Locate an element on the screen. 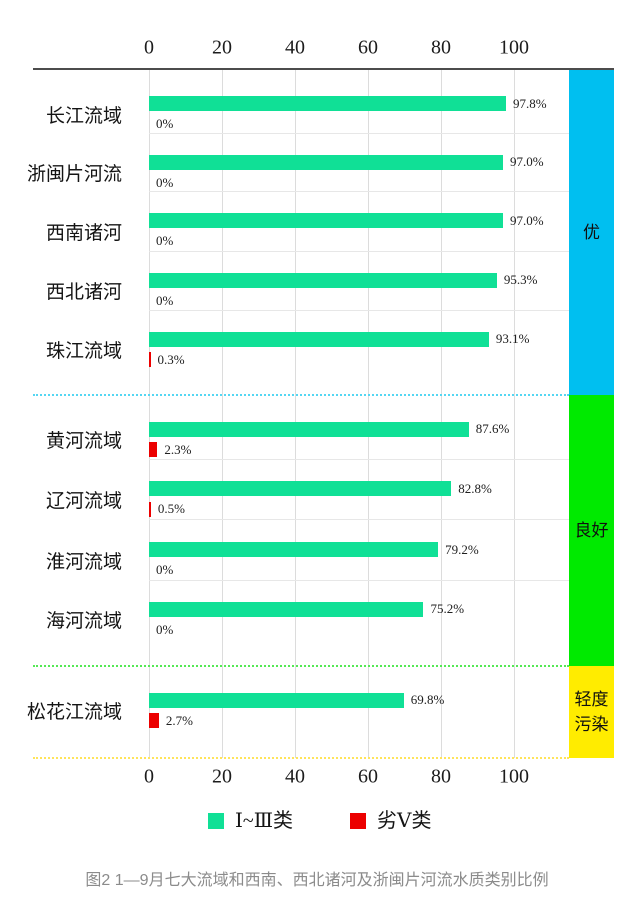 This screenshot has width=634, height=907. category-label: 西北诸河 is located at coordinates (83, 292).